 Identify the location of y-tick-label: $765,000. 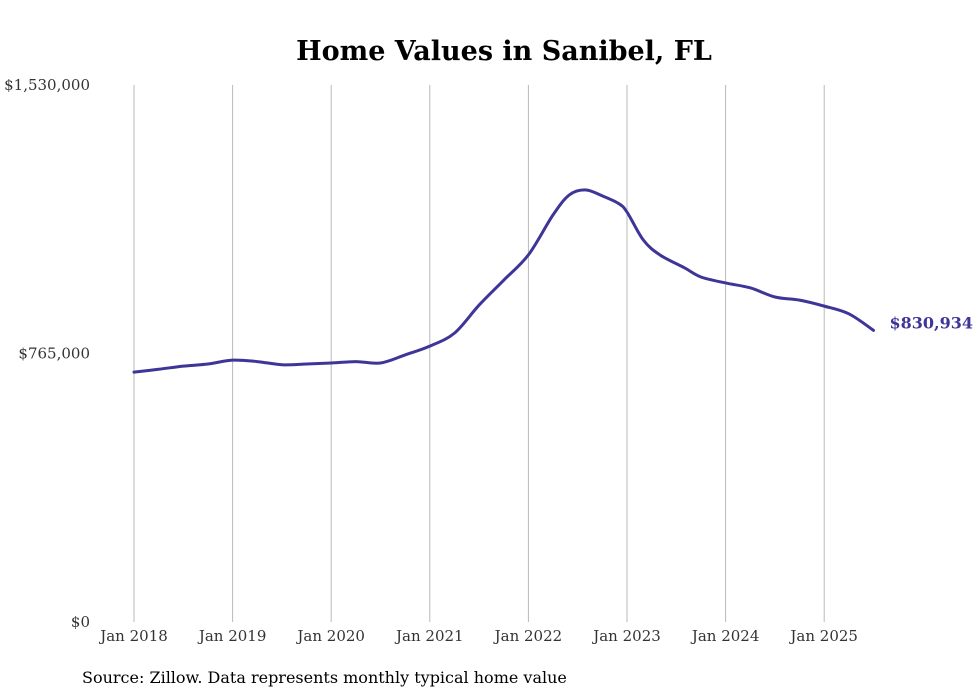
(54, 354).